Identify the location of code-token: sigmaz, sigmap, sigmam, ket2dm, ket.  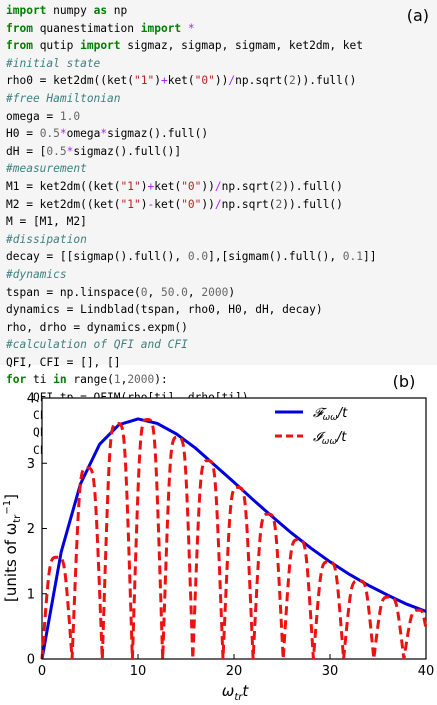
(242, 46).